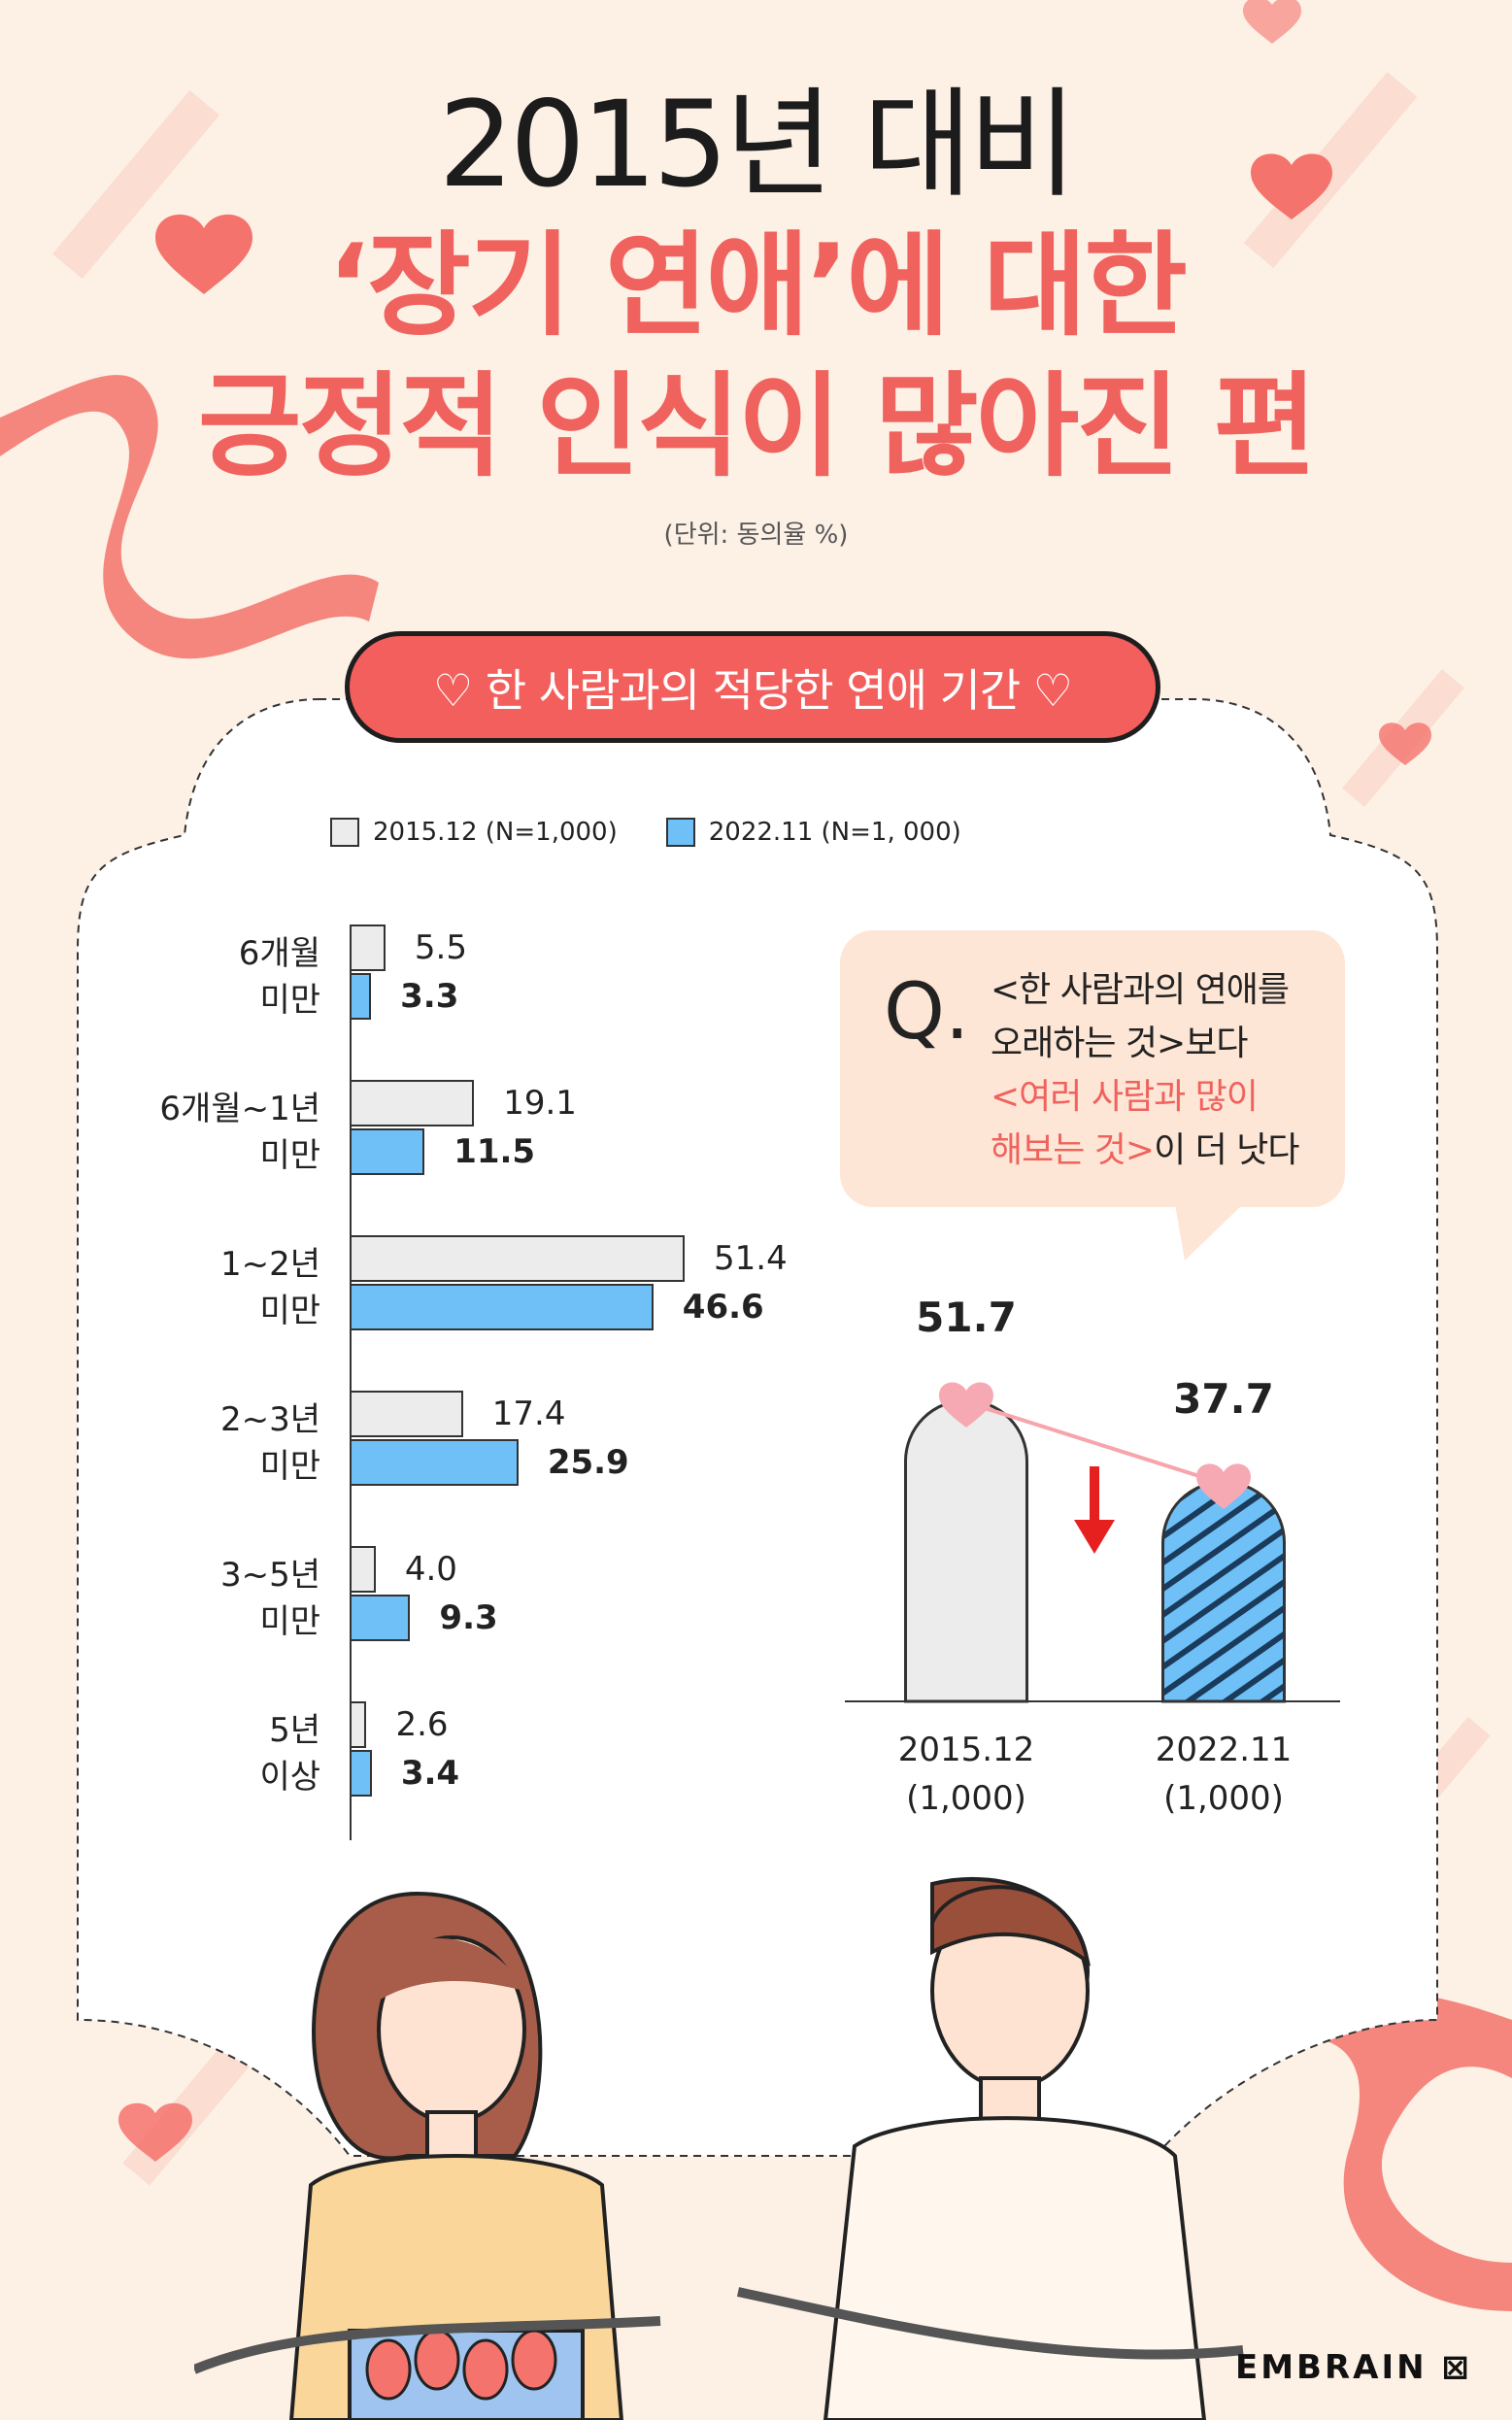  What do you see at coordinates (1456, 2367) in the screenshot?
I see `brand-mark-icon: ⊠` at bounding box center [1456, 2367].